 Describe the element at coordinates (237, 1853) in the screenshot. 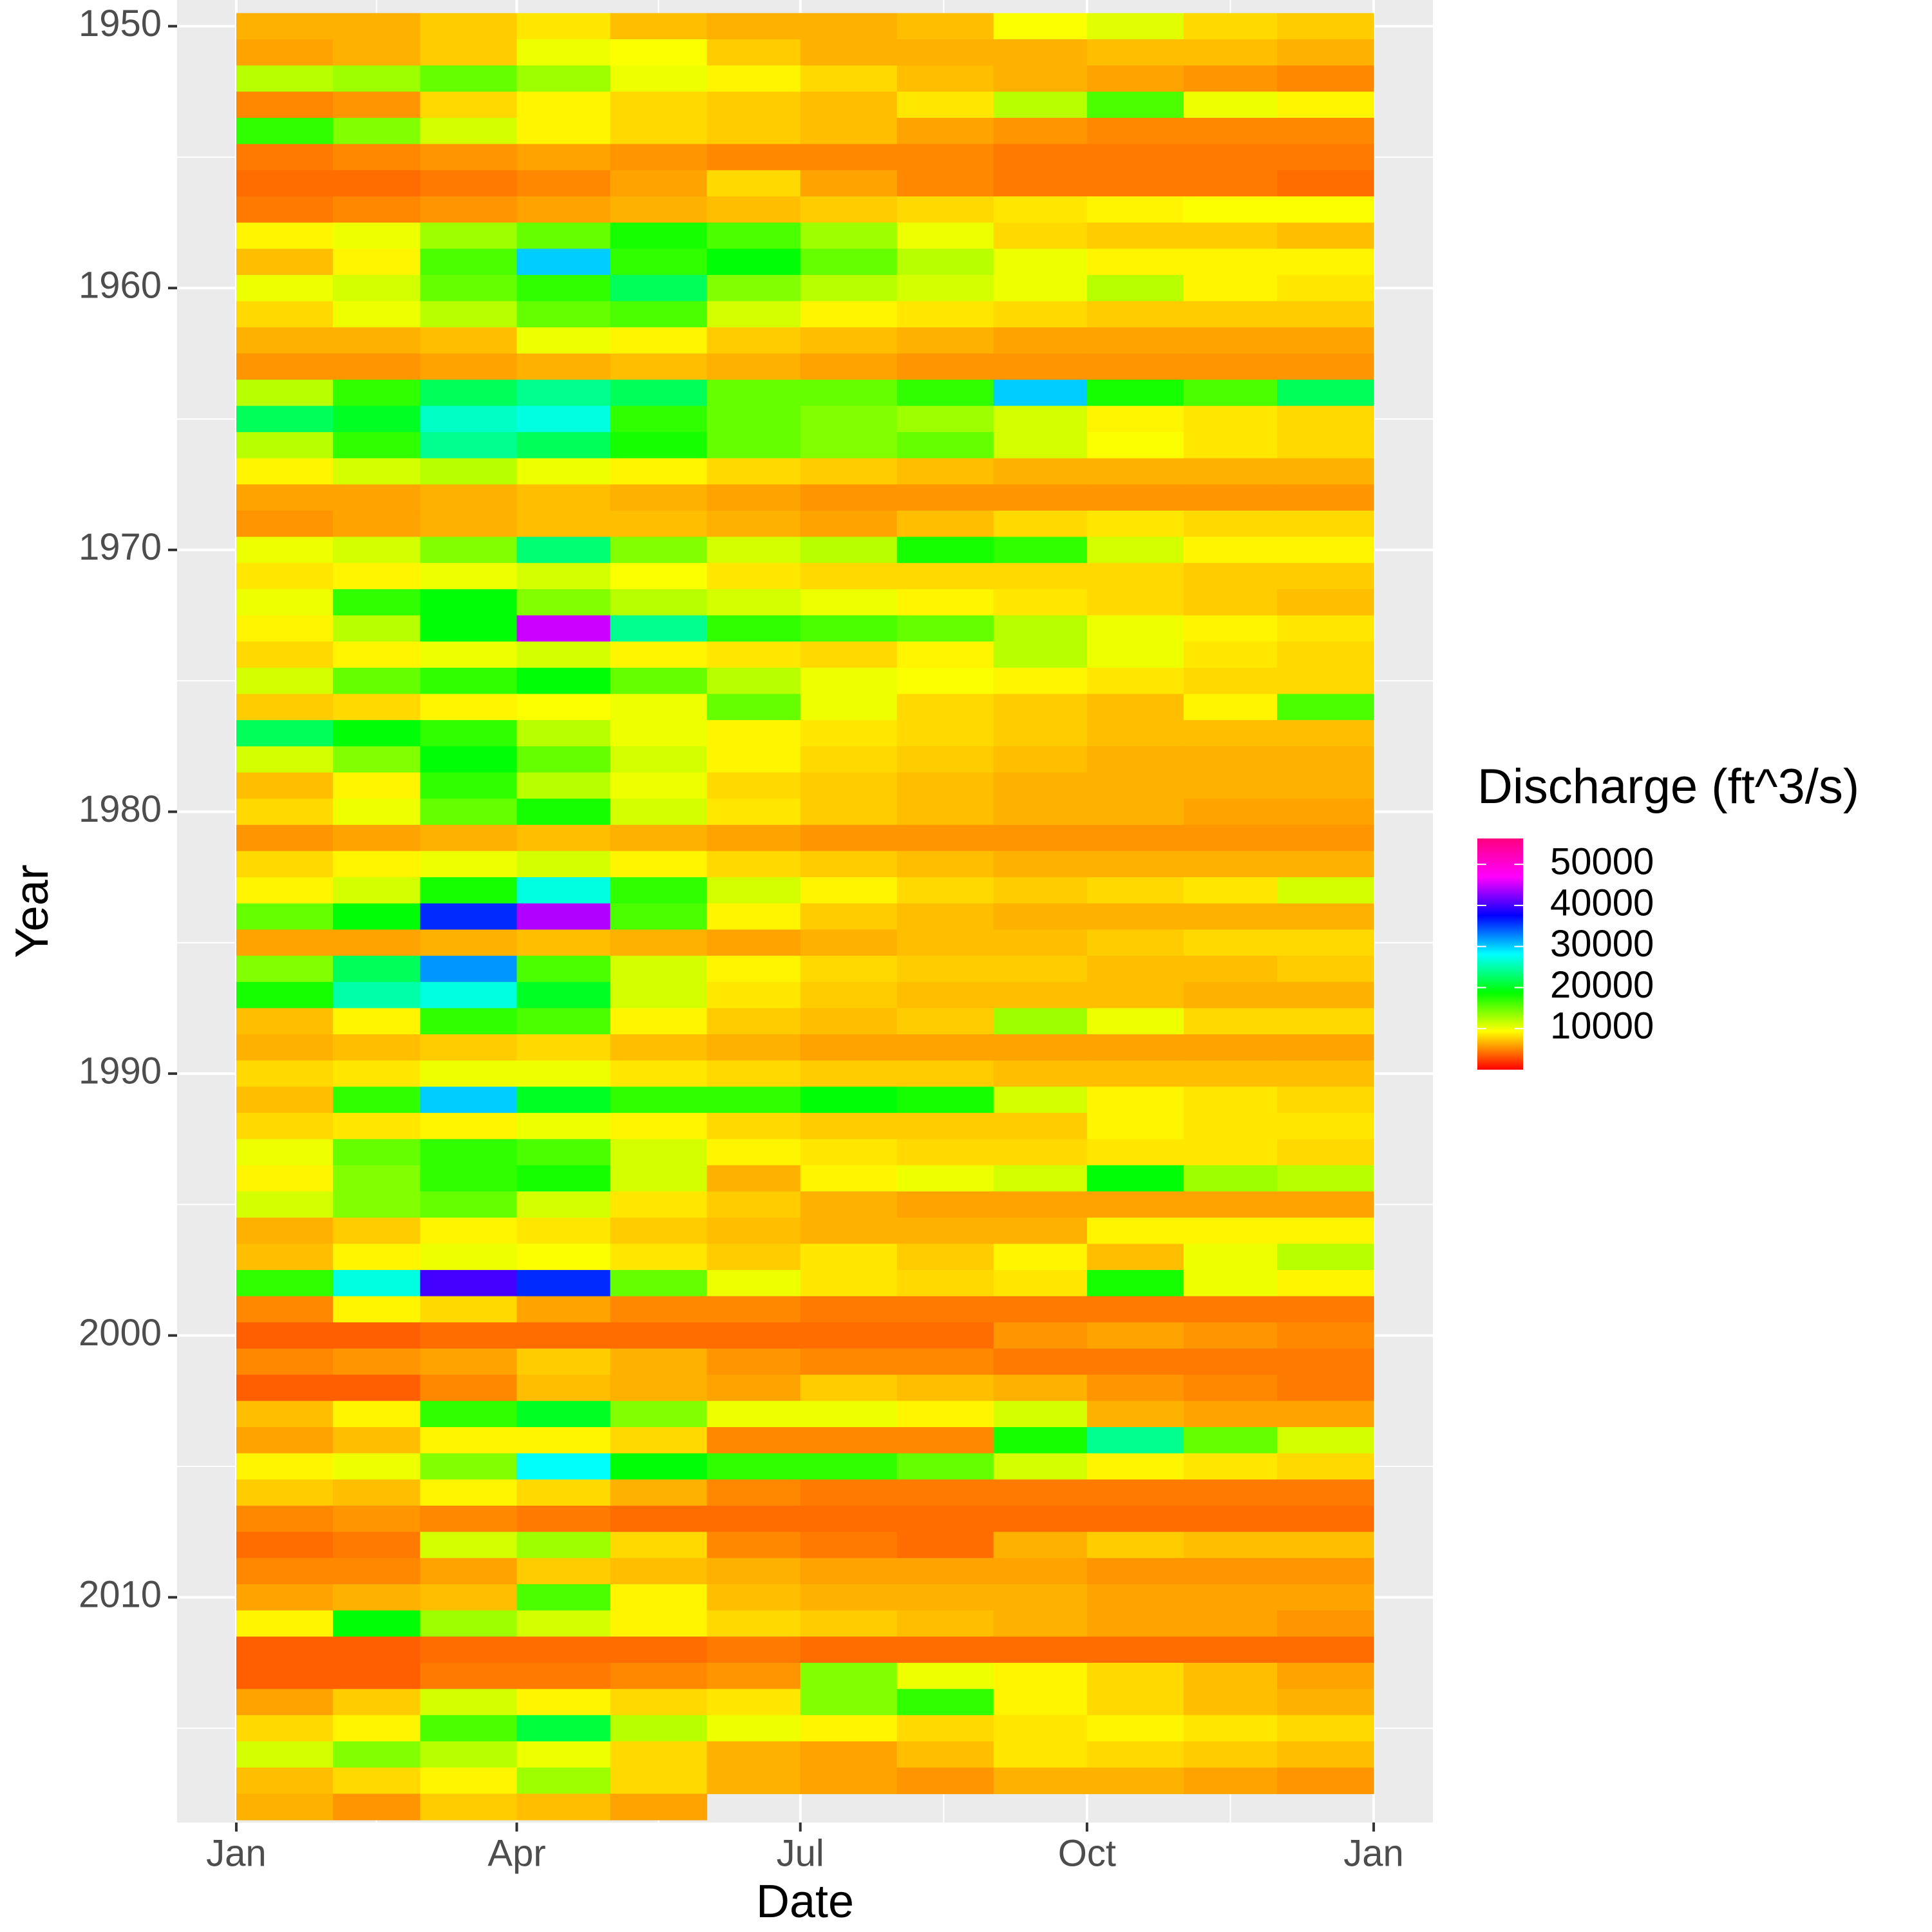

I see `x-tick-label: Jan` at that location.